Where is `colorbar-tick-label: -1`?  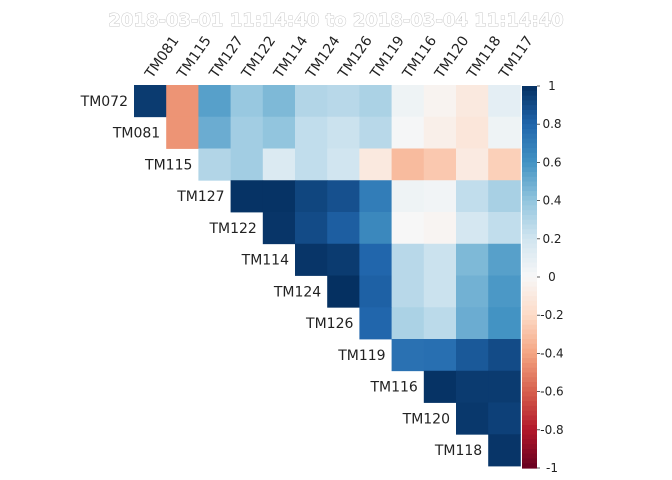
colorbar-tick-label: -1 is located at coordinates (552, 468).